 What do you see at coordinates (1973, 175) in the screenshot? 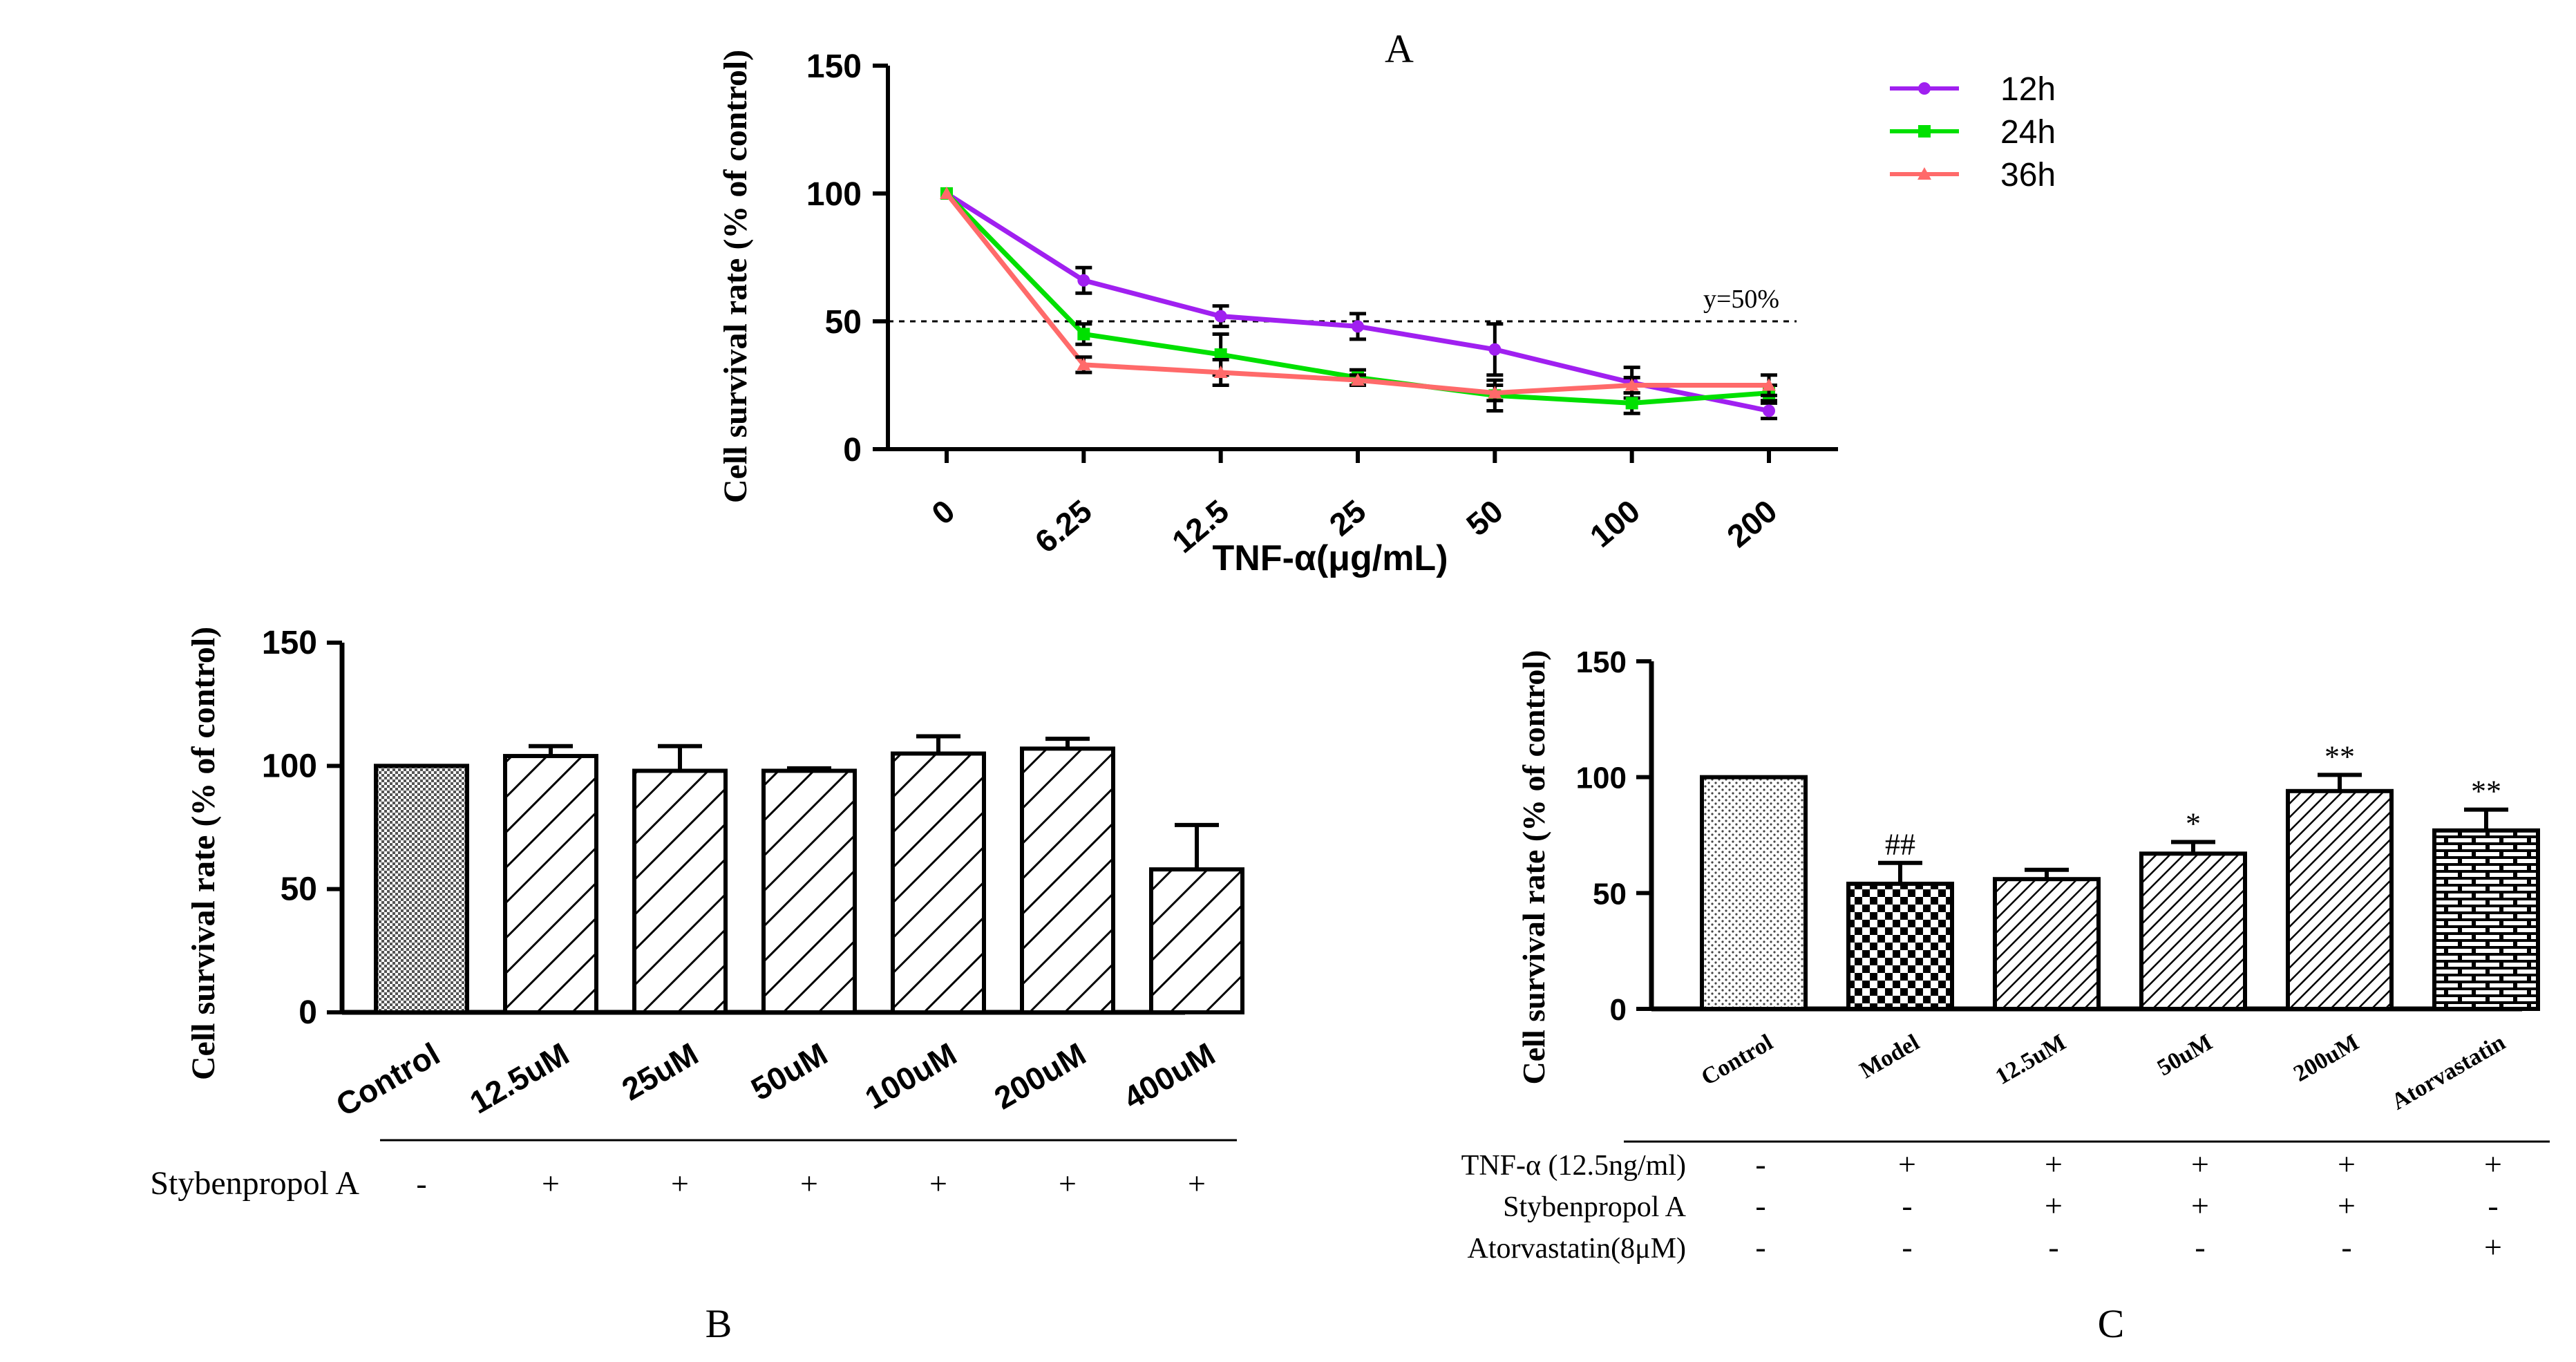
I see `legend-item-36h: 36h` at bounding box center [1973, 175].